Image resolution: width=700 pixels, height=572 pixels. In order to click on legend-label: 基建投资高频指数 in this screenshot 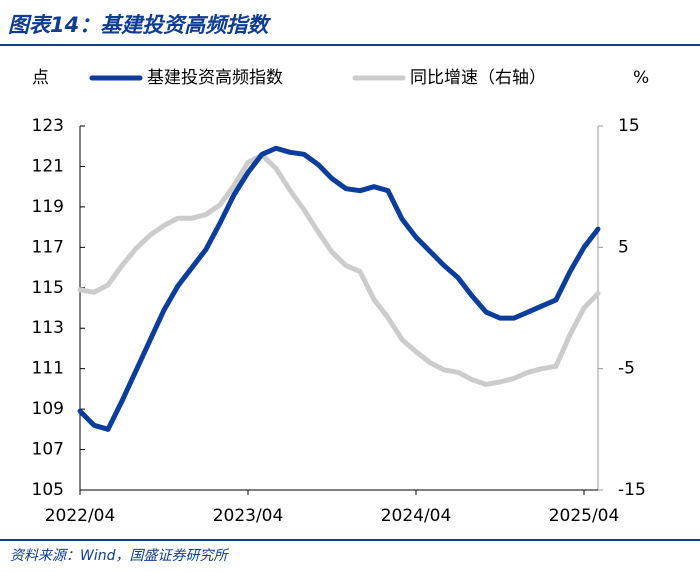, I will do `click(215, 78)`.